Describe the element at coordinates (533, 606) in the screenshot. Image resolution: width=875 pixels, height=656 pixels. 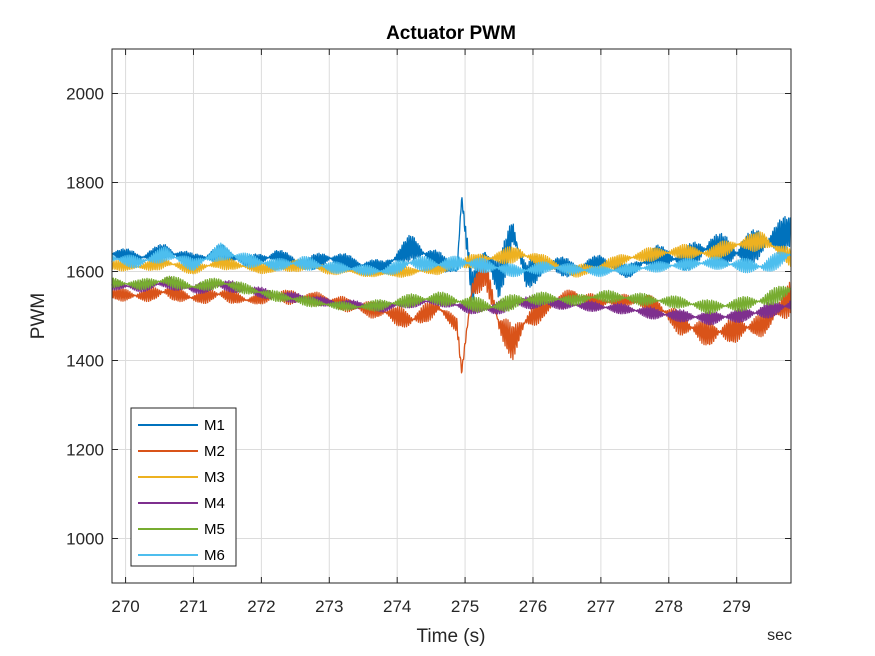
I see `x-tick-label: 276` at that location.